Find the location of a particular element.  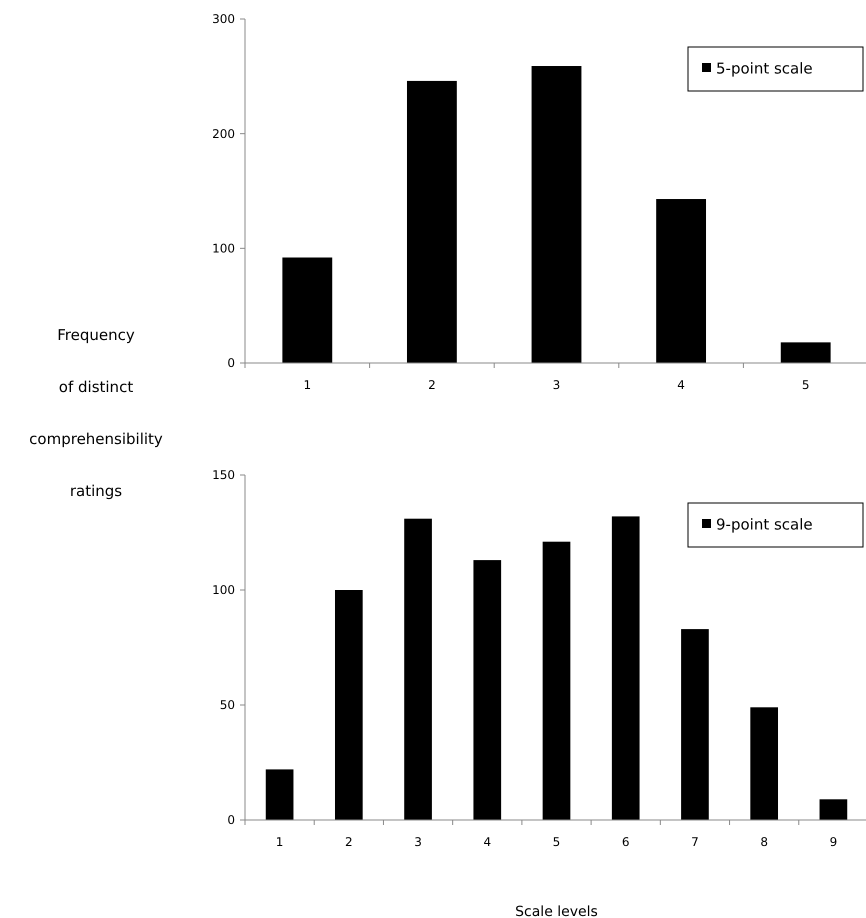

x-tick-label: 6 is located at coordinates (626, 842).